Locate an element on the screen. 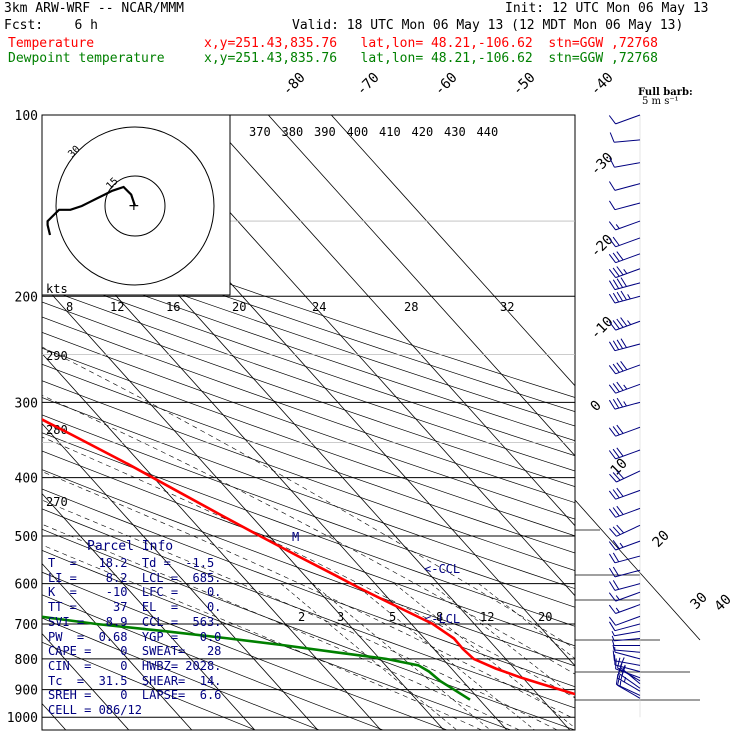 The image size is (740, 740). parcel-info-line: CAPE = 0 SWEAT= 28 is located at coordinates (135, 651).